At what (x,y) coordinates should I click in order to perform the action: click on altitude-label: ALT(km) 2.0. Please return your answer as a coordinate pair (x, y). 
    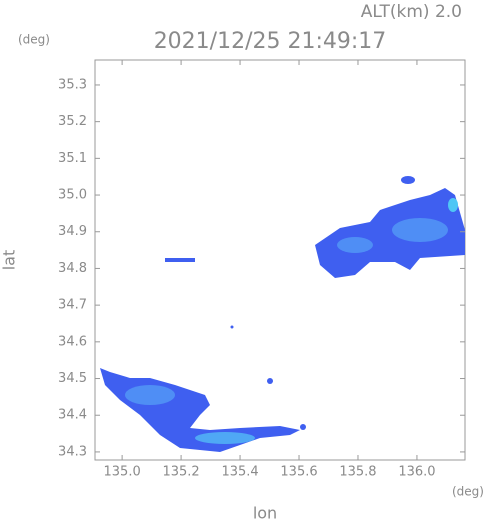
    Looking at the image, I should click on (411, 12).